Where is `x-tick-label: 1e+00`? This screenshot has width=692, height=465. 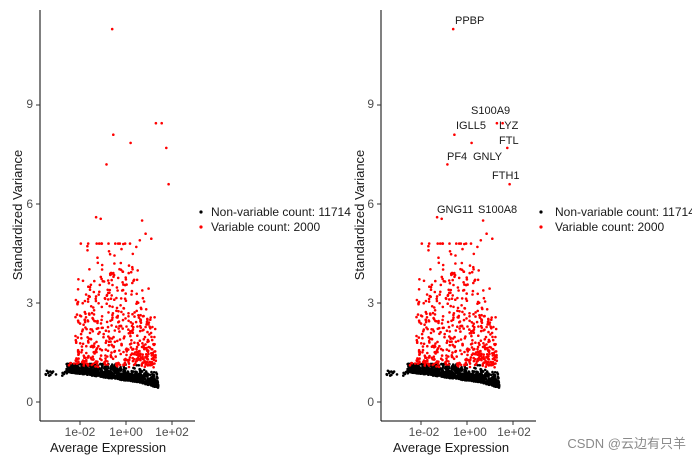 x-tick-label: 1e+00 is located at coordinates (126, 432).